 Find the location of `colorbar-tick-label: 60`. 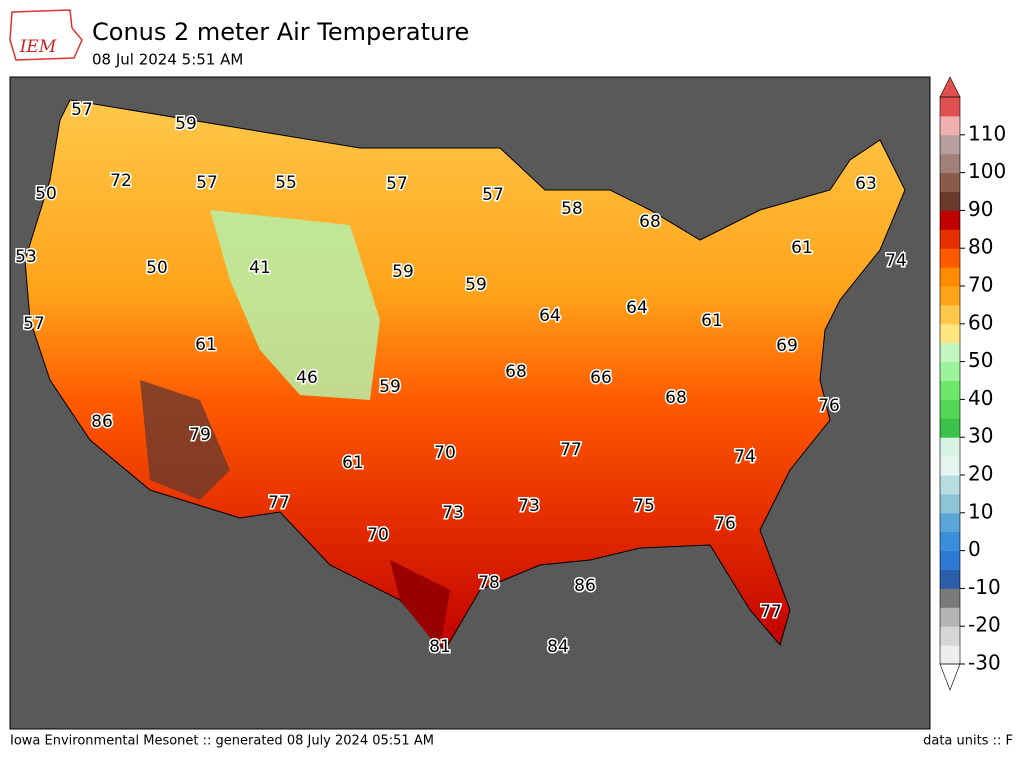

colorbar-tick-label: 60 is located at coordinates (980, 322).